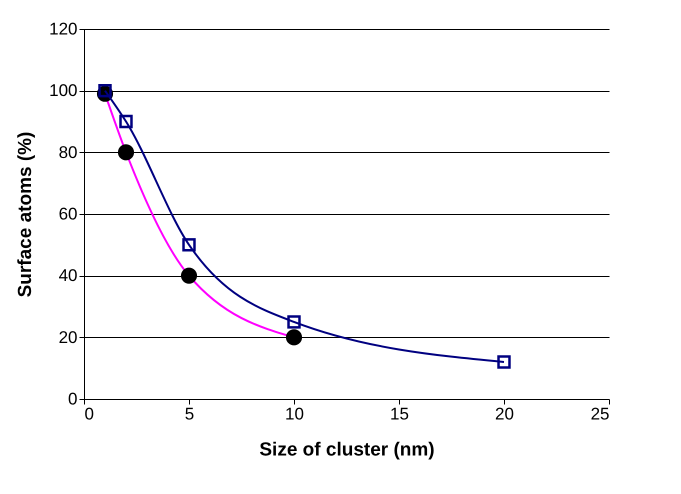 Image resolution: width=681 pixels, height=494 pixels. I want to click on x-tick-label: 20, so click(504, 414).